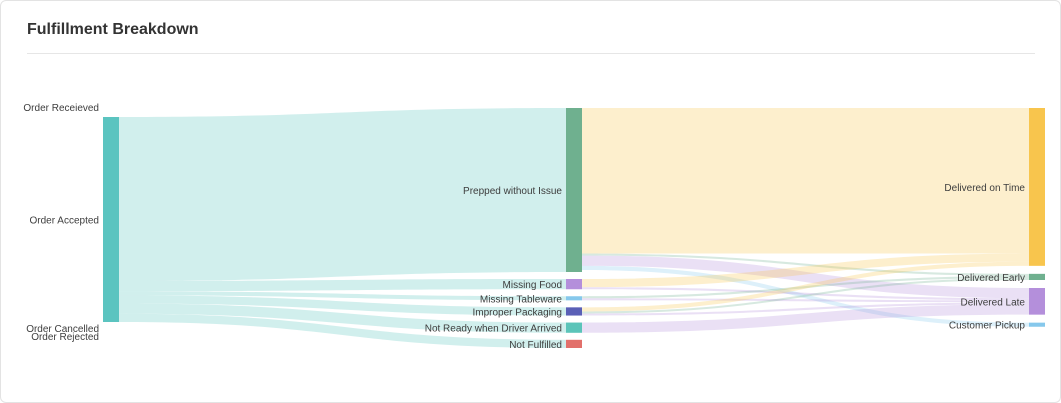 This screenshot has width=1061, height=403. What do you see at coordinates (518, 312) in the screenshot?
I see `node-label-improper_packaging: Improper Packaging` at bounding box center [518, 312].